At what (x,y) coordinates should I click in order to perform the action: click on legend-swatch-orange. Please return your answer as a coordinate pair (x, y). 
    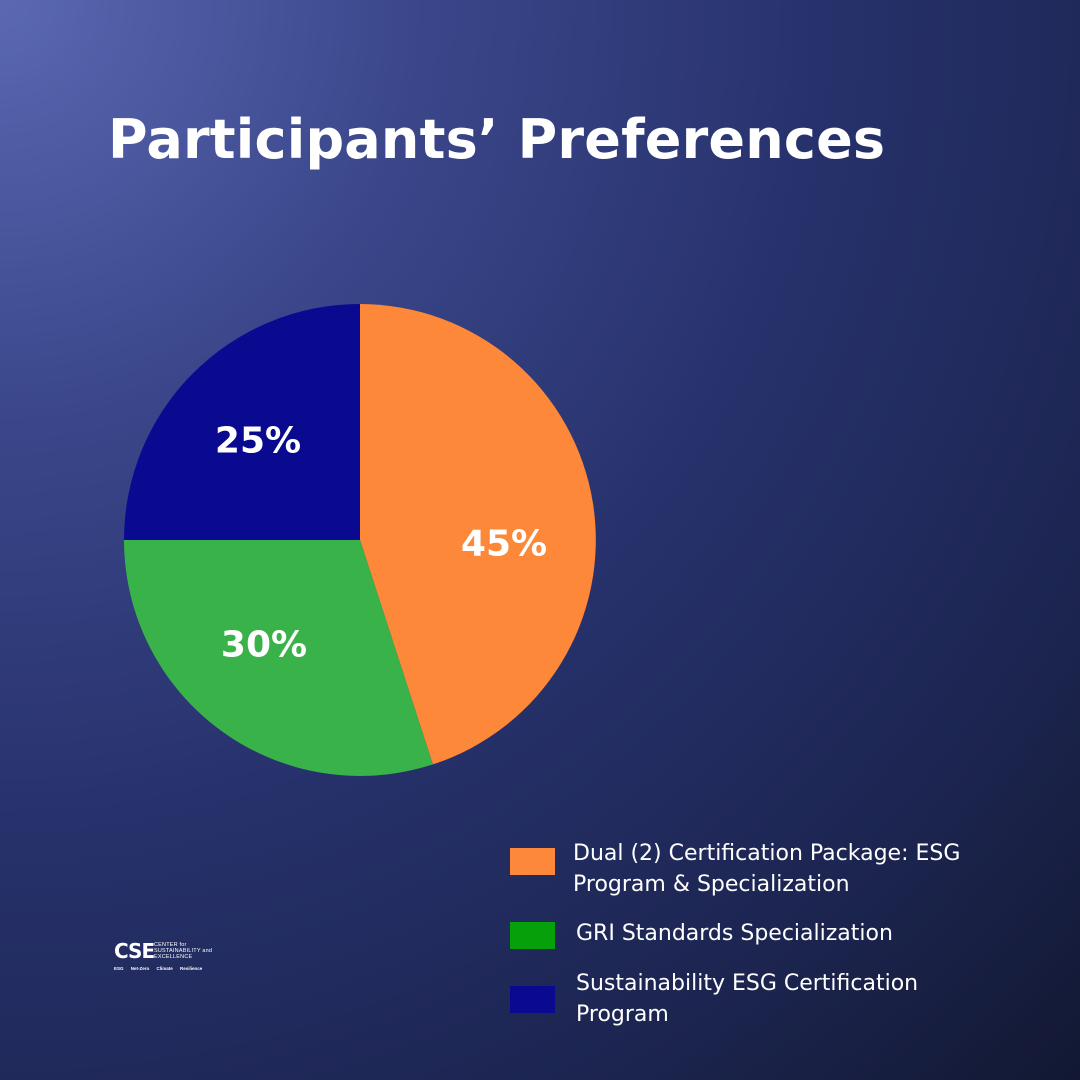
    Looking at the image, I should click on (532, 861).